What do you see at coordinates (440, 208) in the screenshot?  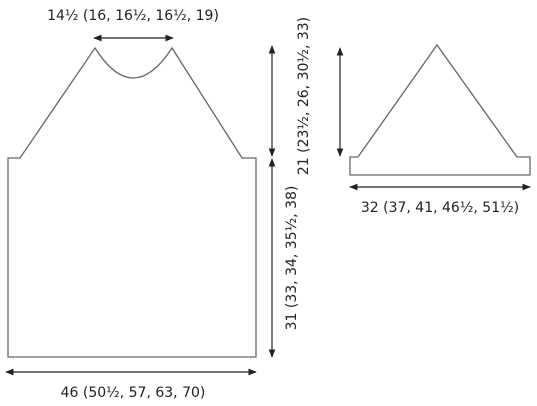 I see `sleeve-width-label: 32 (37, 41, 46½, 51½)` at bounding box center [440, 208].